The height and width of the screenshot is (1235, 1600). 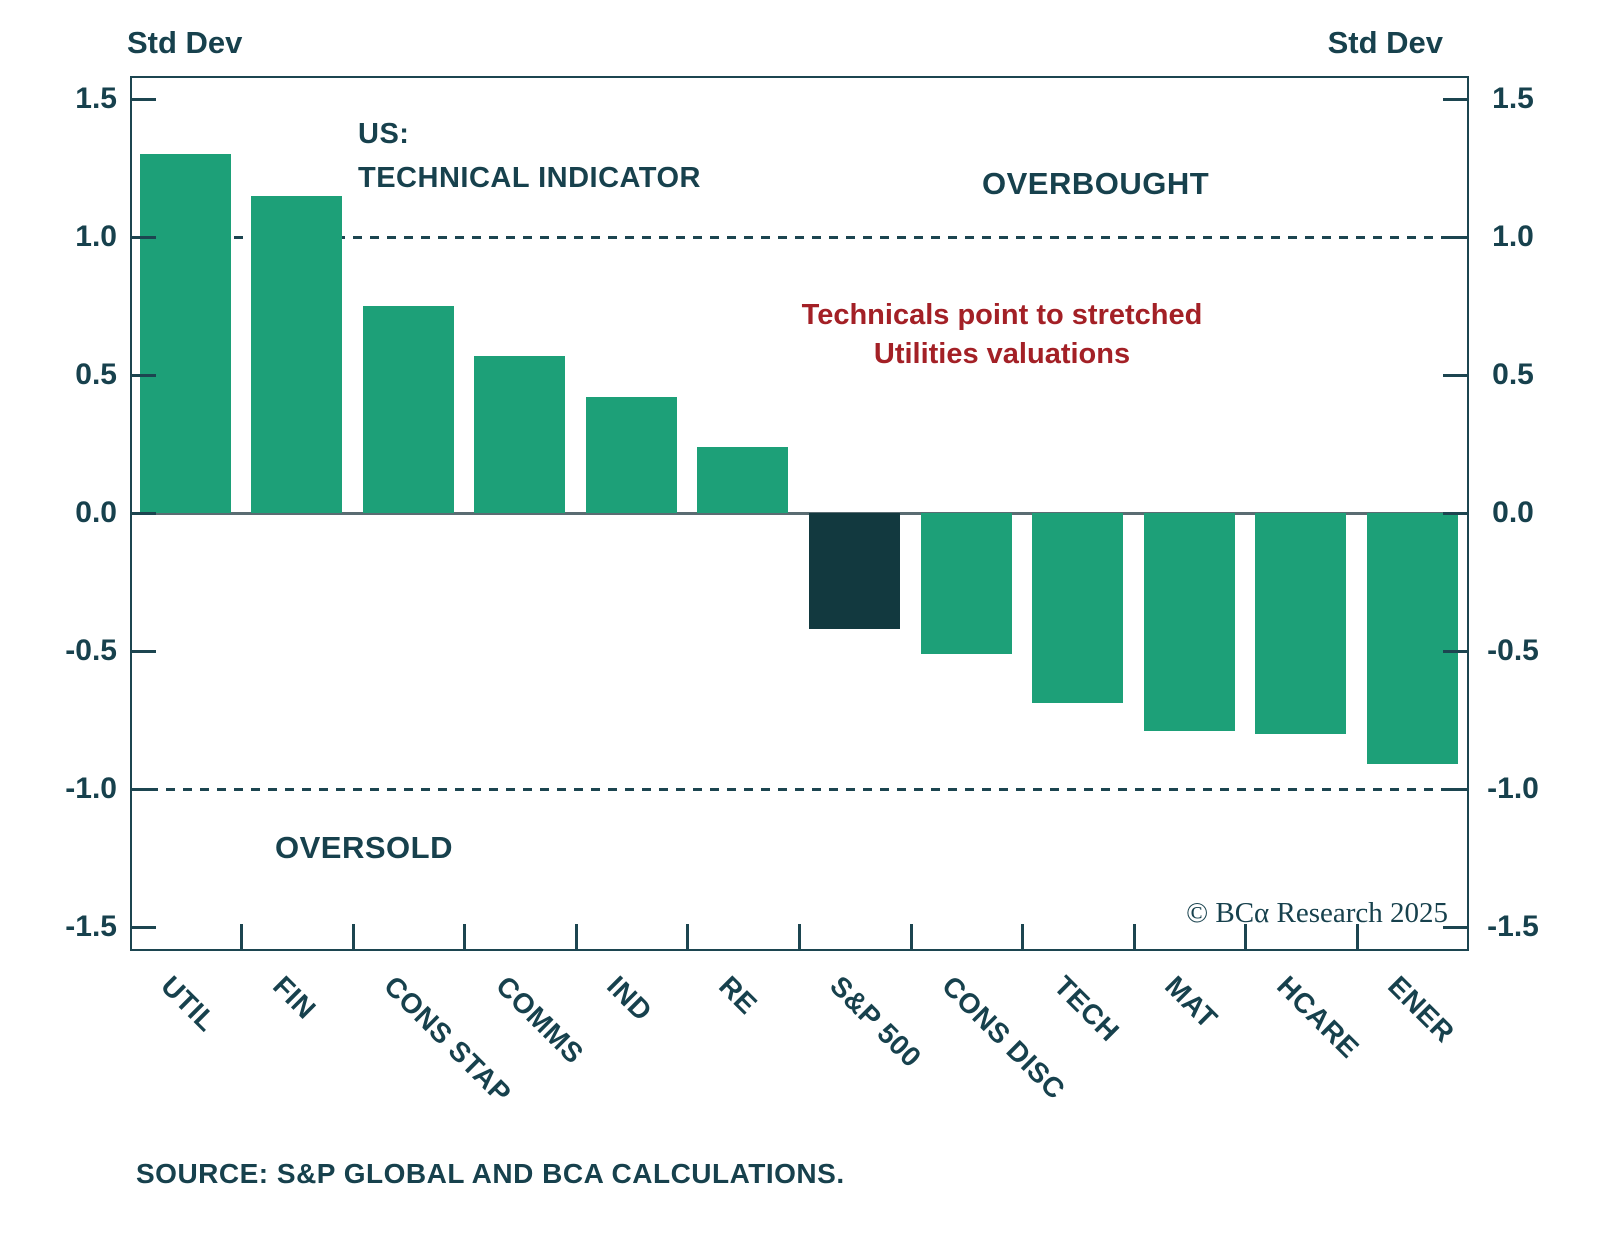 I want to click on y-tick-left-0.5, so click(x=144, y=375).